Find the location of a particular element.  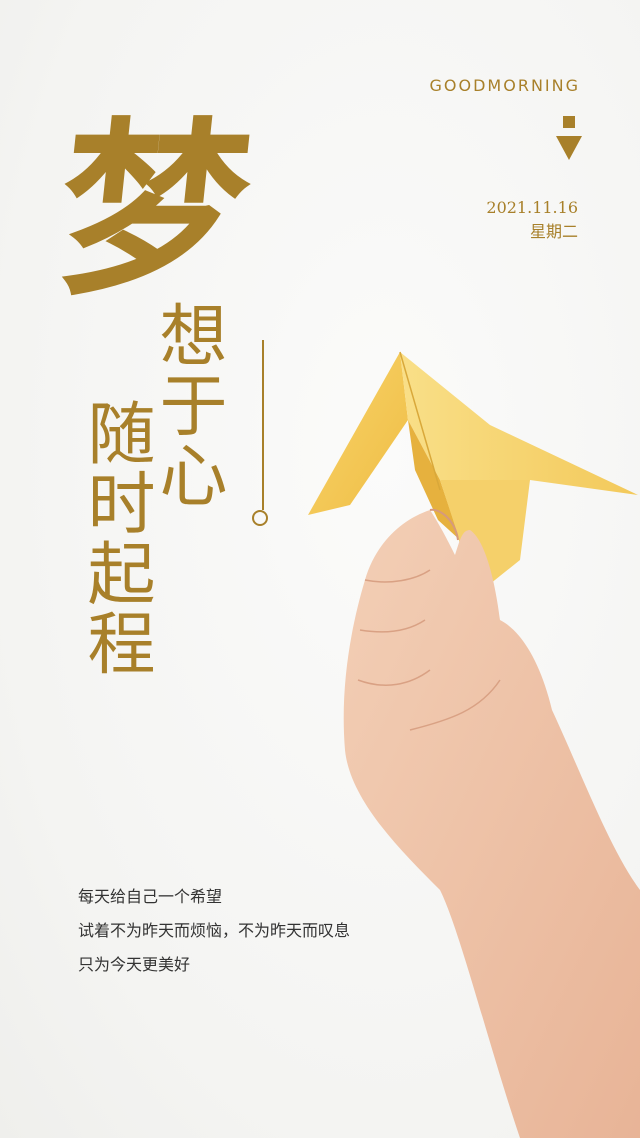

body-text-block: 每天给自己一个希望 试着不为昨天而烦恼，不为昨天而叹息 只为今天更美好 is located at coordinates (214, 931).